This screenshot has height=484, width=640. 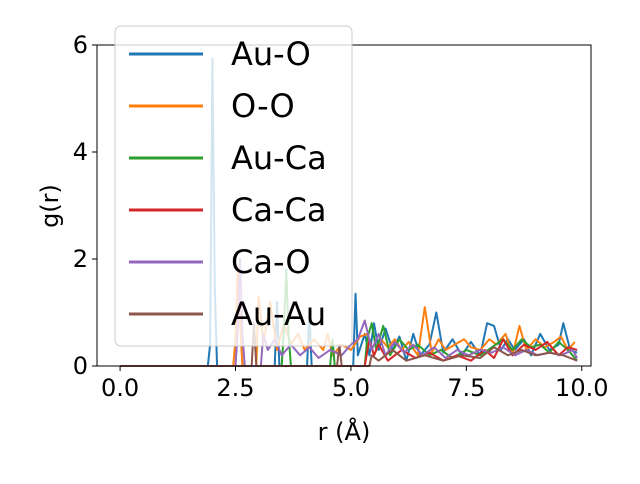 What do you see at coordinates (80, 152) in the screenshot?
I see `y-tick-label: 4` at bounding box center [80, 152].